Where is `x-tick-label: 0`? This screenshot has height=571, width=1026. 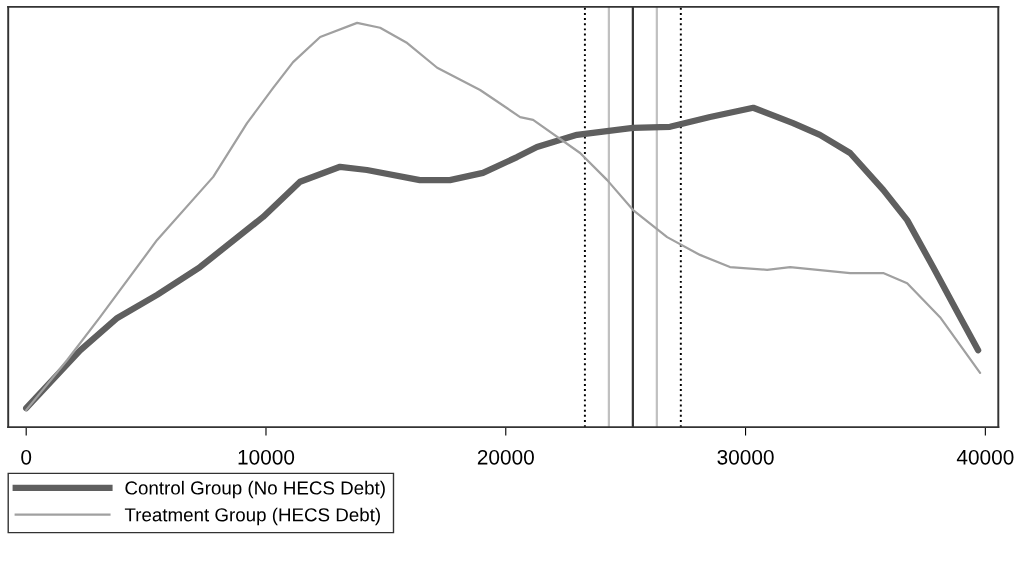 x-tick-label: 0 is located at coordinates (26, 457).